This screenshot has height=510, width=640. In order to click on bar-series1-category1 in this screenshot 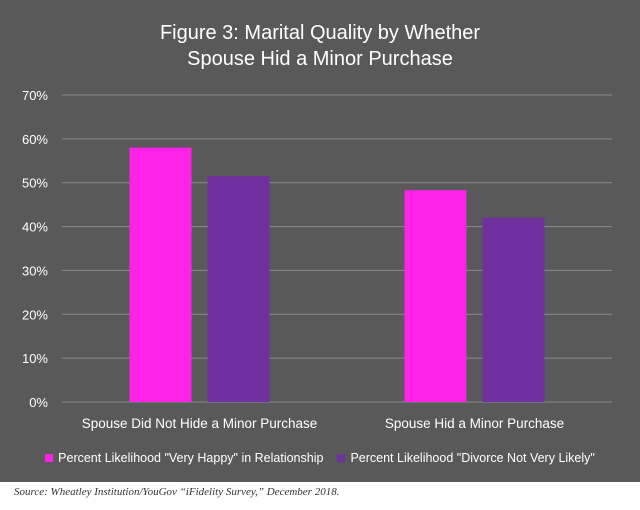, I will do `click(160, 274)`.